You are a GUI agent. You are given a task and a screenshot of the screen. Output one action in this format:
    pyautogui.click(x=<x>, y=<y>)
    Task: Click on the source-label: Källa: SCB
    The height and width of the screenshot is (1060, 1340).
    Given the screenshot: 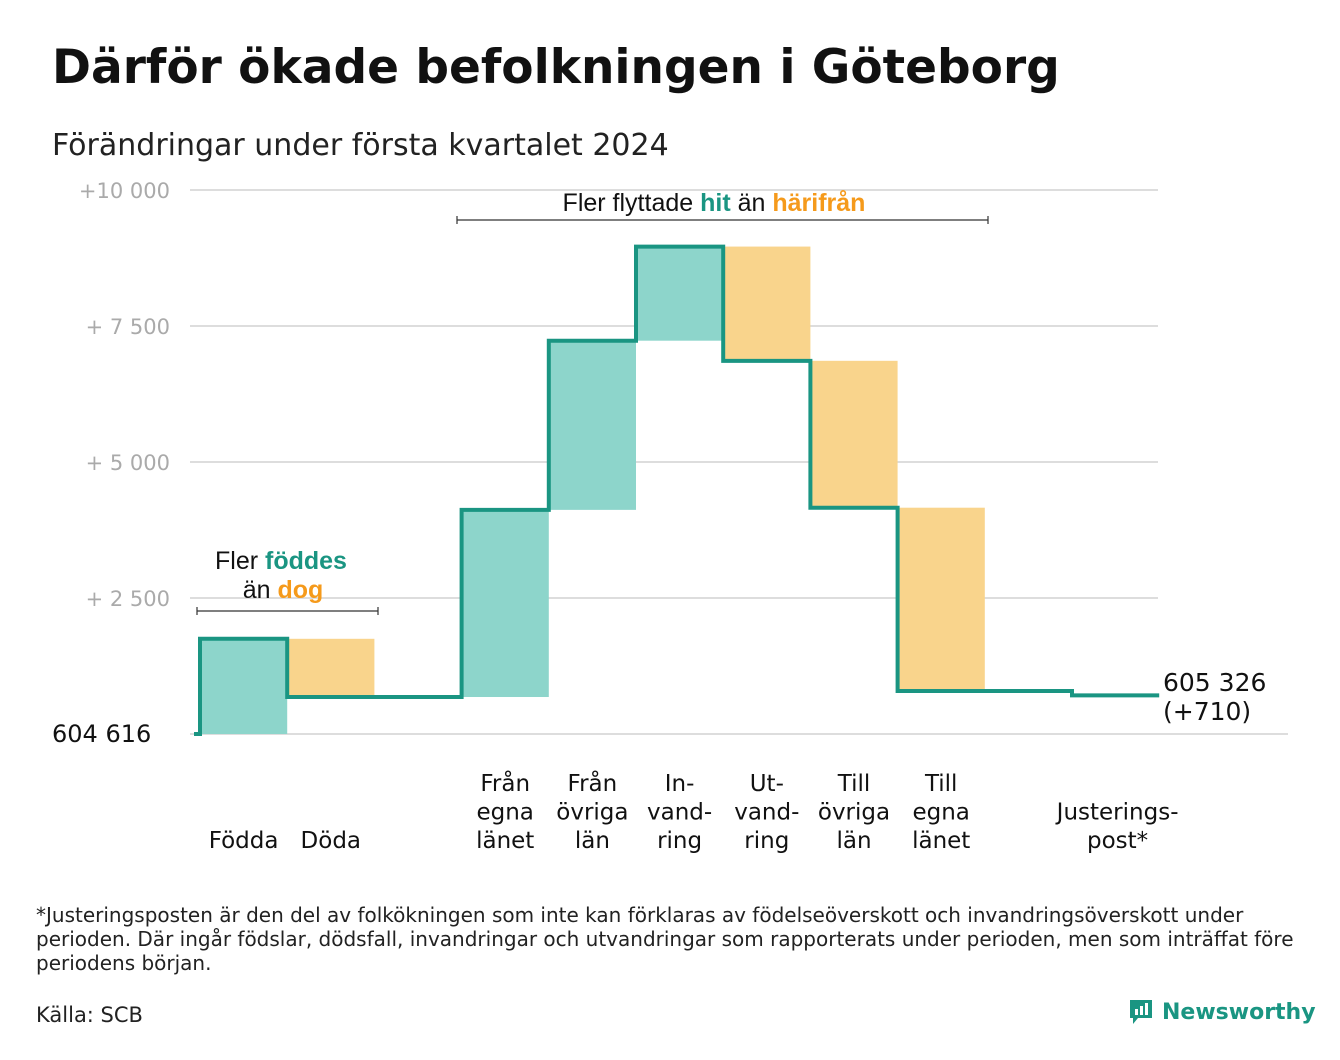 What is the action you would take?
    pyautogui.click(x=89, y=1015)
    